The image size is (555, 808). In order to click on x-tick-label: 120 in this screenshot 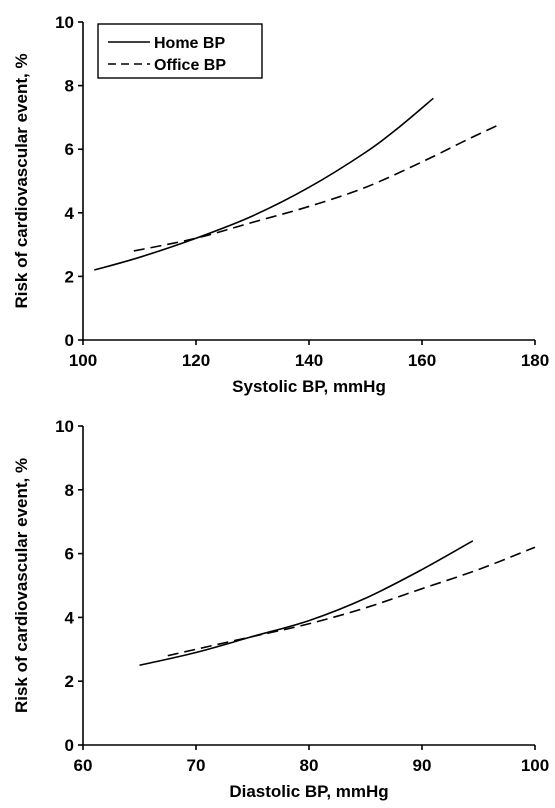, I will do `click(196, 360)`.